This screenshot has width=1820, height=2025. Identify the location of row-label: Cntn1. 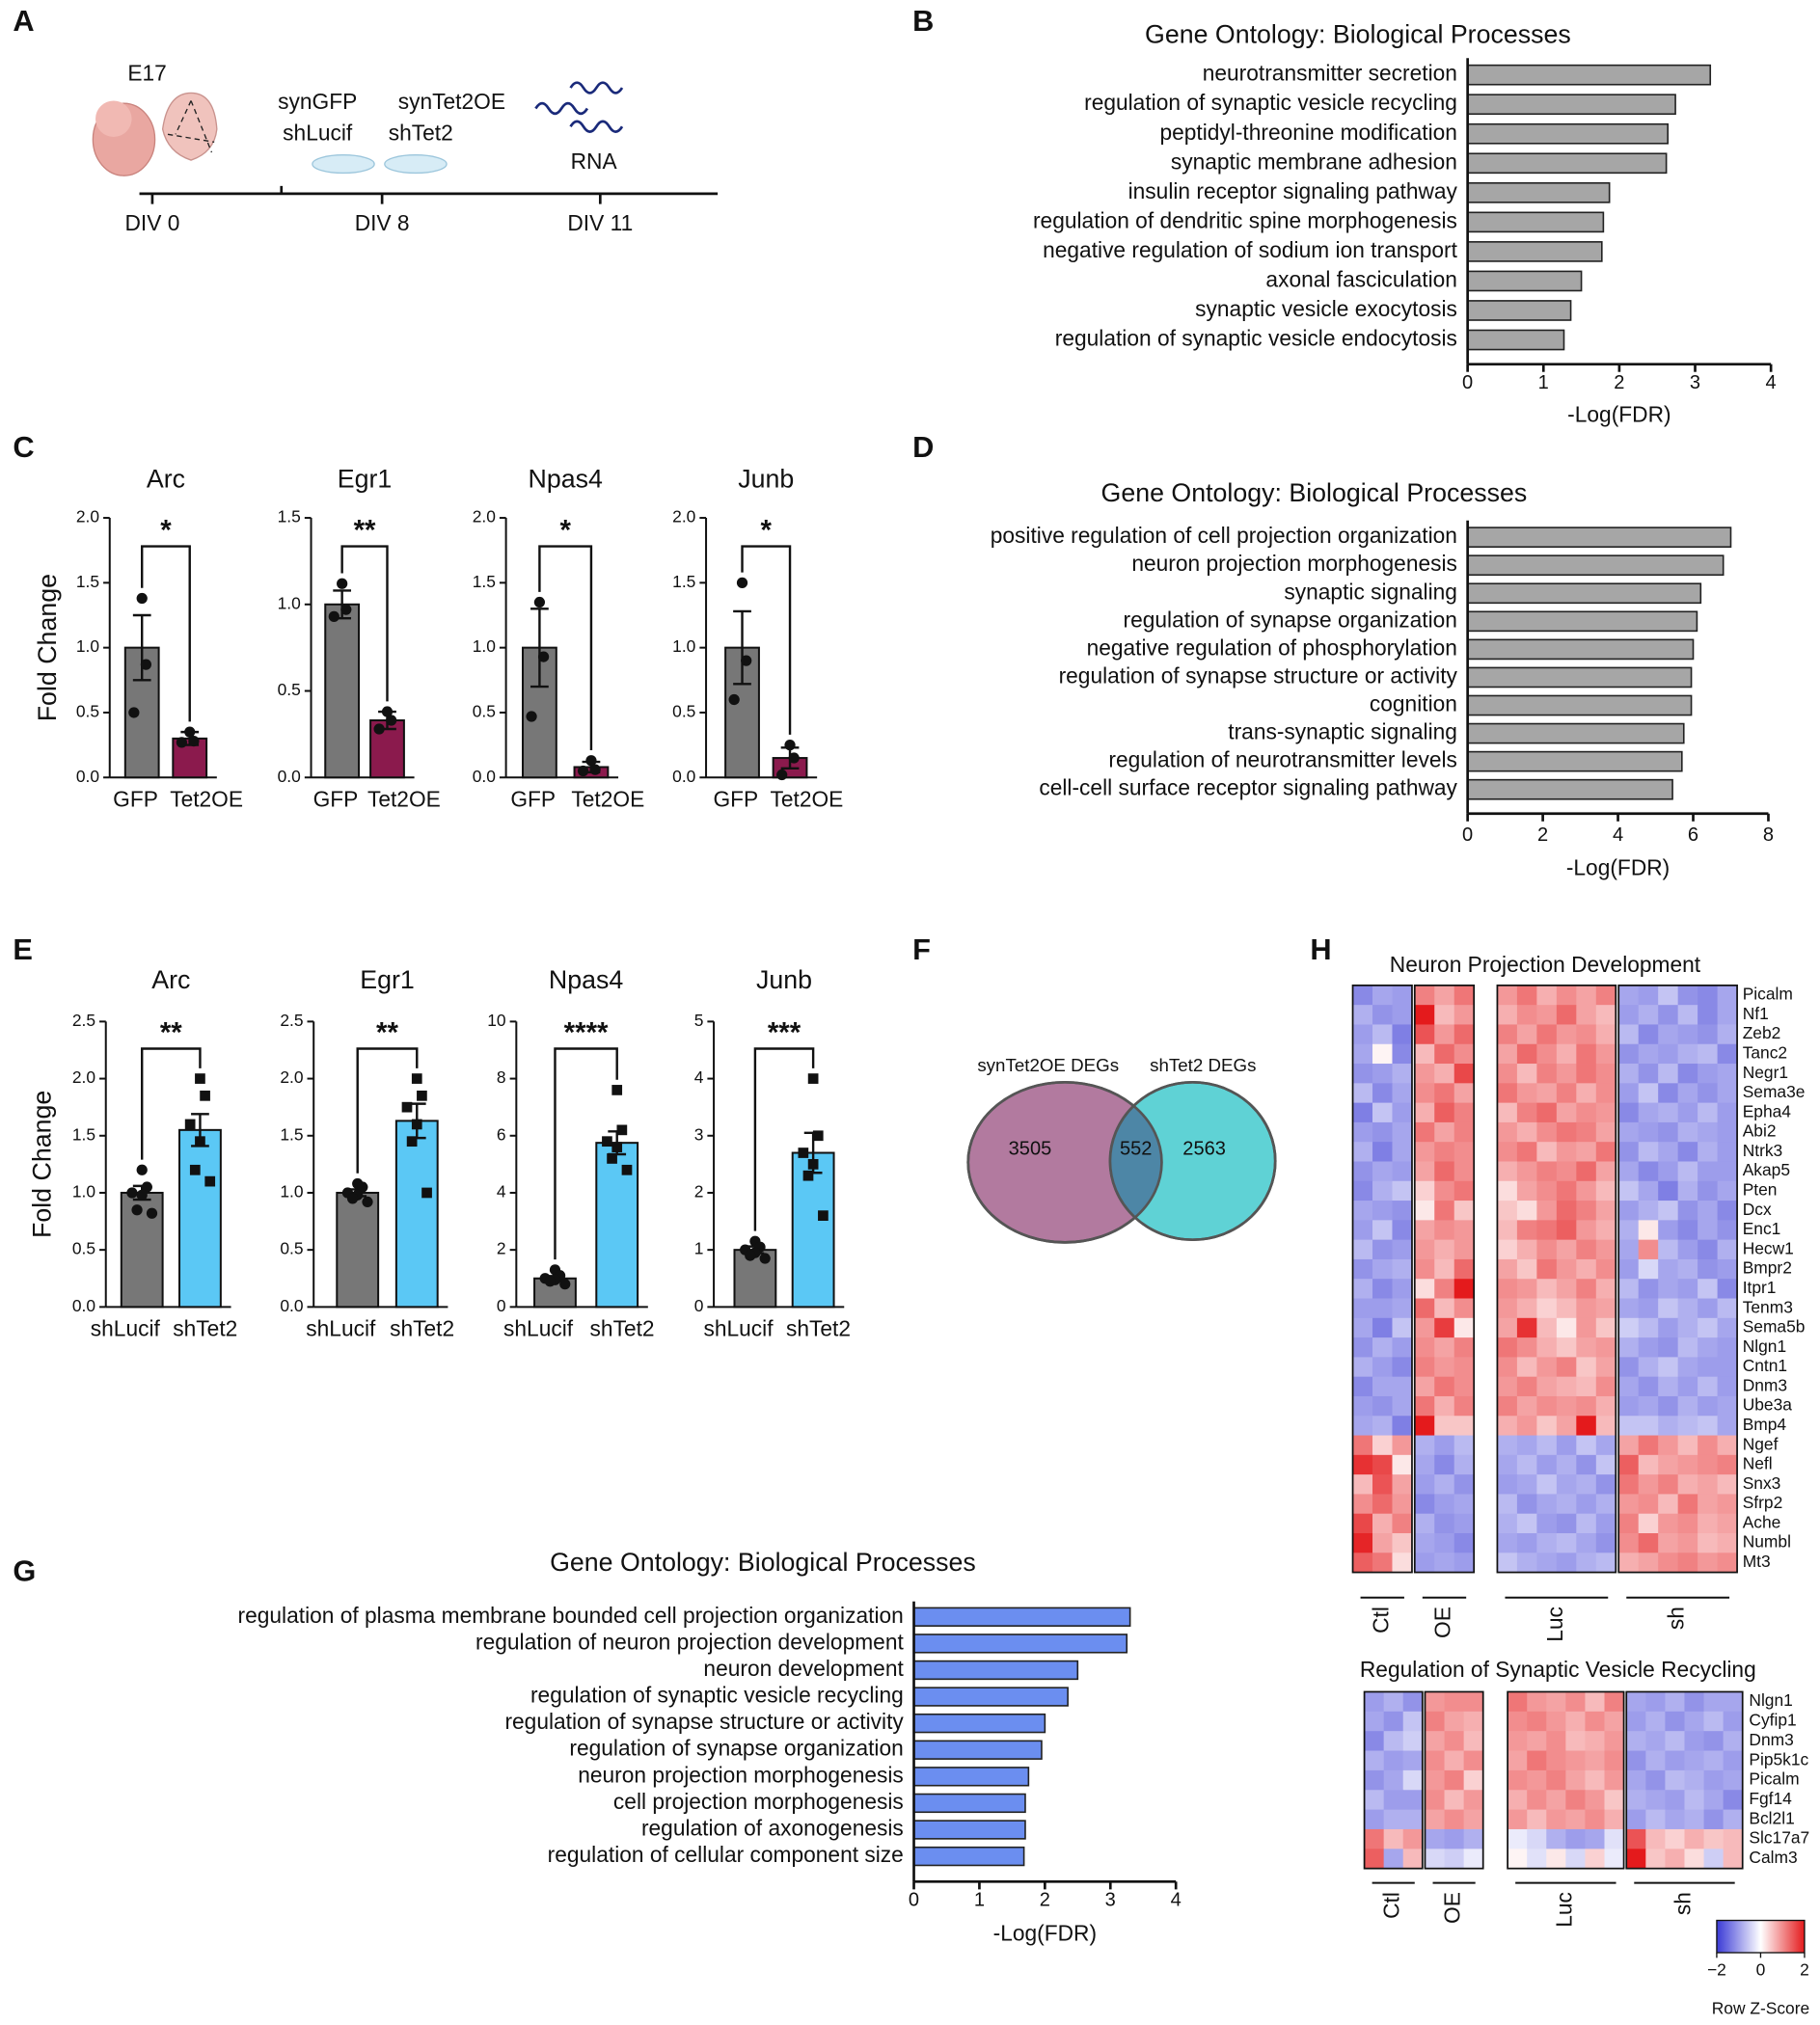
(1765, 1365).